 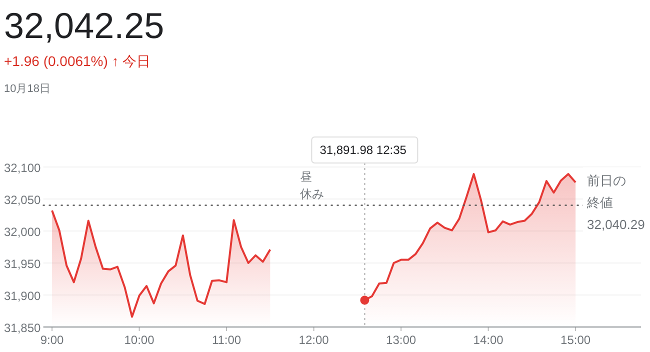 I want to click on y-tick-label: 32,100, so click(x=23, y=168).